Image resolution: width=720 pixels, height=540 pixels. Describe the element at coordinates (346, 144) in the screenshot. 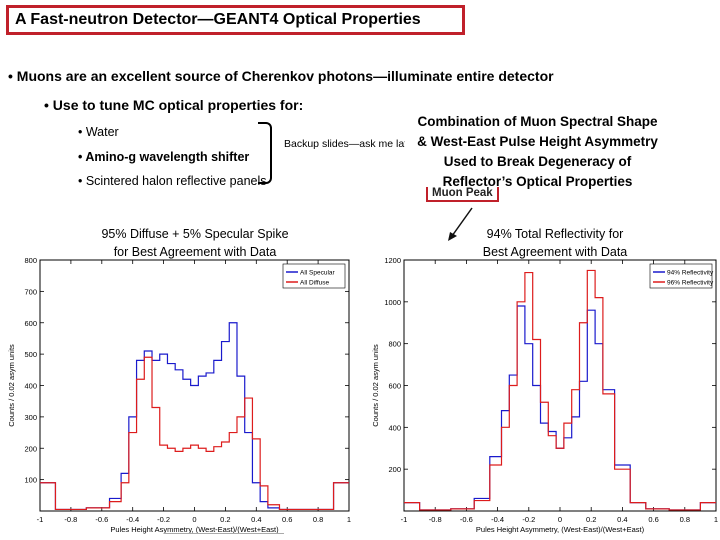

I see `backup-note: Backup slides—ask me later` at that location.